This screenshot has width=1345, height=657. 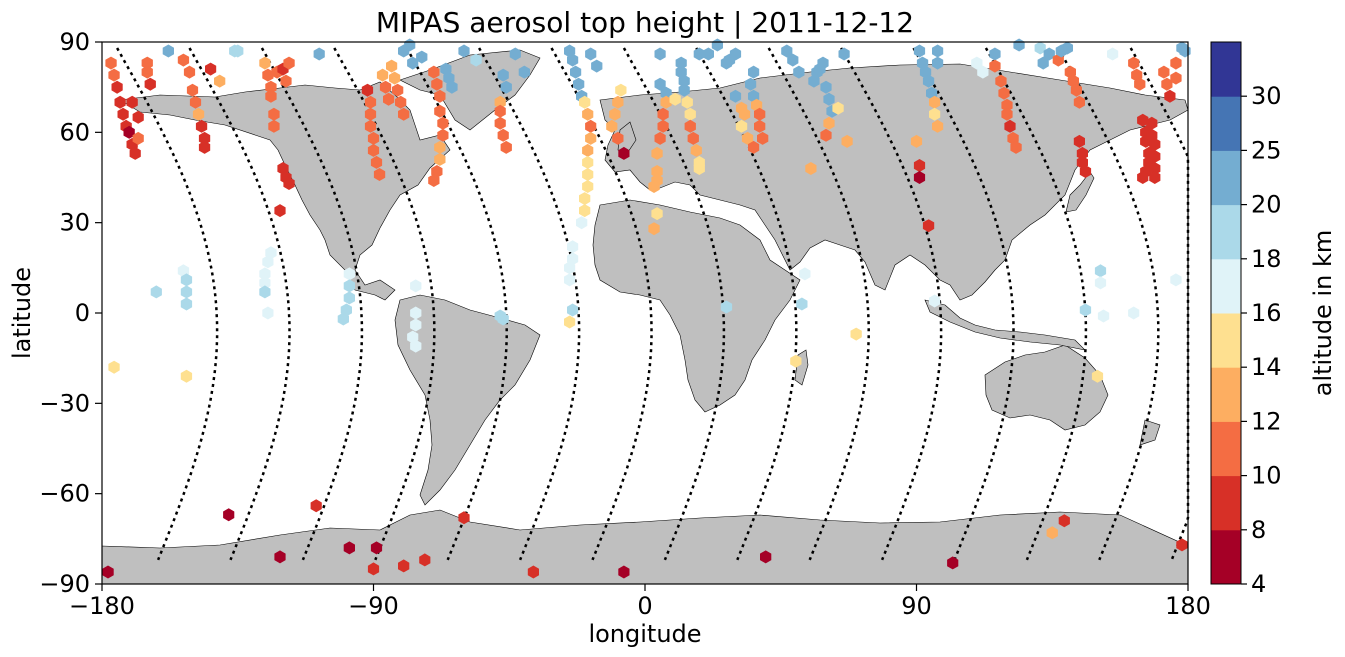 I want to click on colorbar-tick-label: 25, so click(x=1266, y=150).